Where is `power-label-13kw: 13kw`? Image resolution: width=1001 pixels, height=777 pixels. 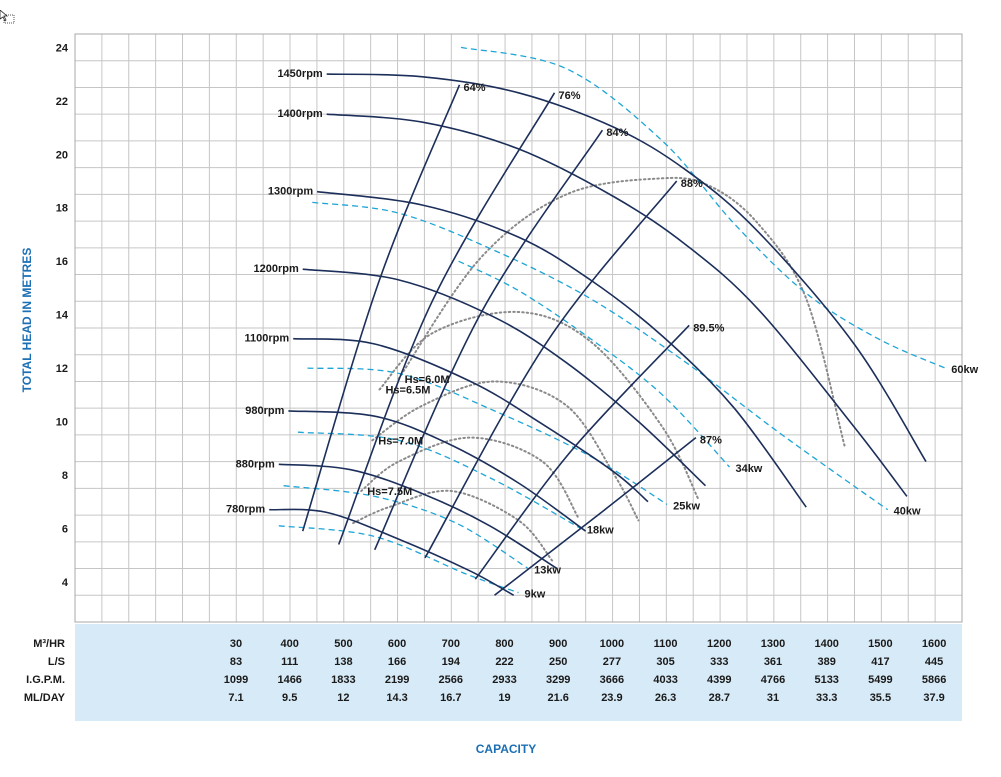
power-label-13kw: 13kw is located at coordinates (547, 571).